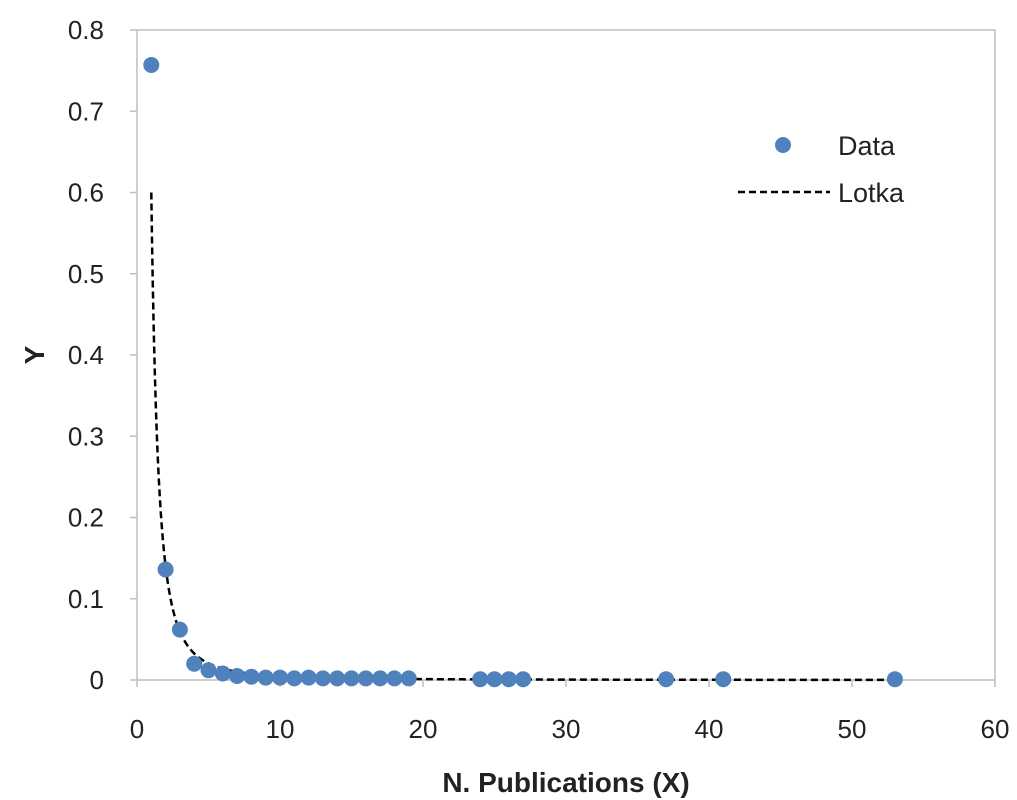  Describe the element at coordinates (852, 729) in the screenshot. I see `x-tick-label: 50` at that location.